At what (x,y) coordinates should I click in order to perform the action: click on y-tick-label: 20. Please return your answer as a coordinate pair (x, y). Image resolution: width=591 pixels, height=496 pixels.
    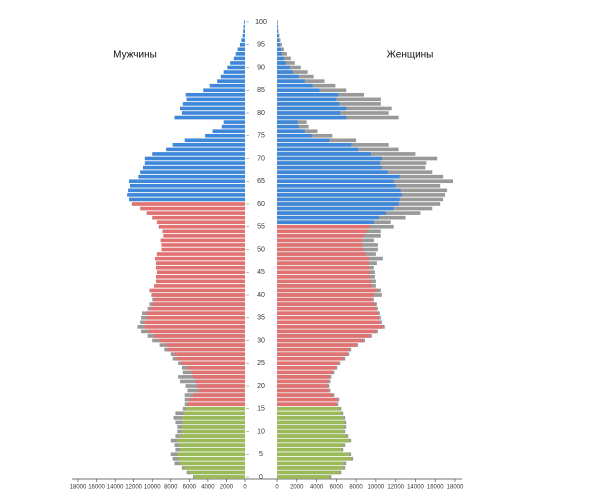
    Looking at the image, I should click on (261, 386).